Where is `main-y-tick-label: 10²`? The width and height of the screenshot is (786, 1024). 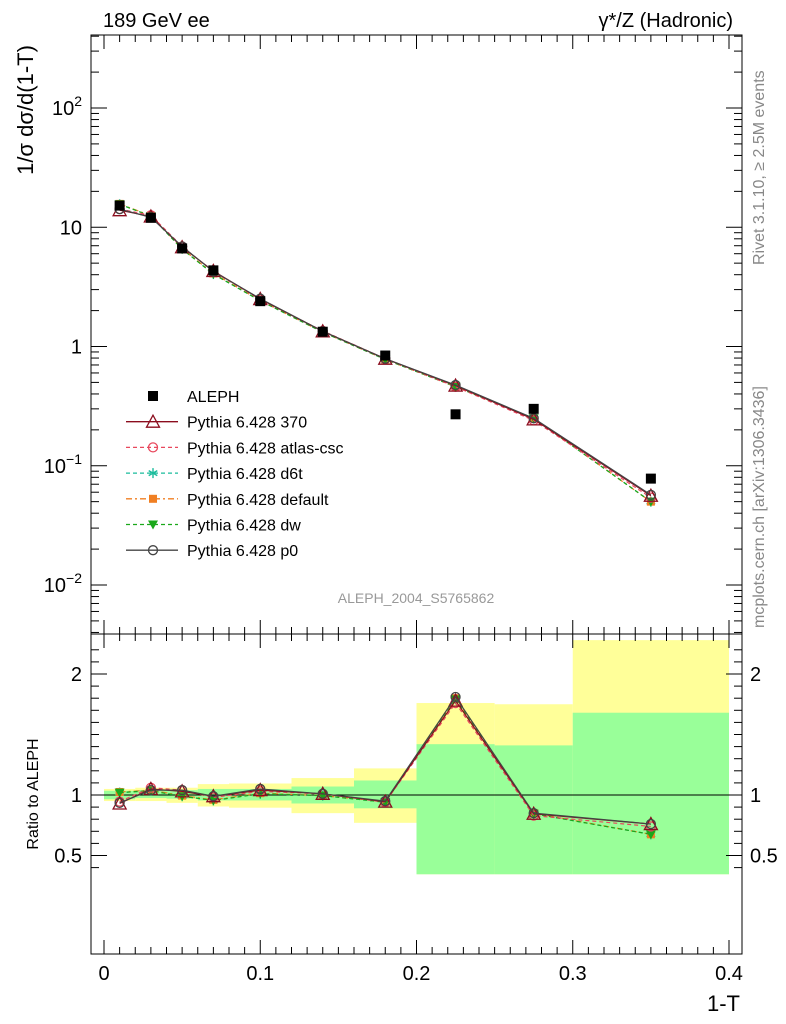
main-y-tick-label: 10² is located at coordinates (67, 106).